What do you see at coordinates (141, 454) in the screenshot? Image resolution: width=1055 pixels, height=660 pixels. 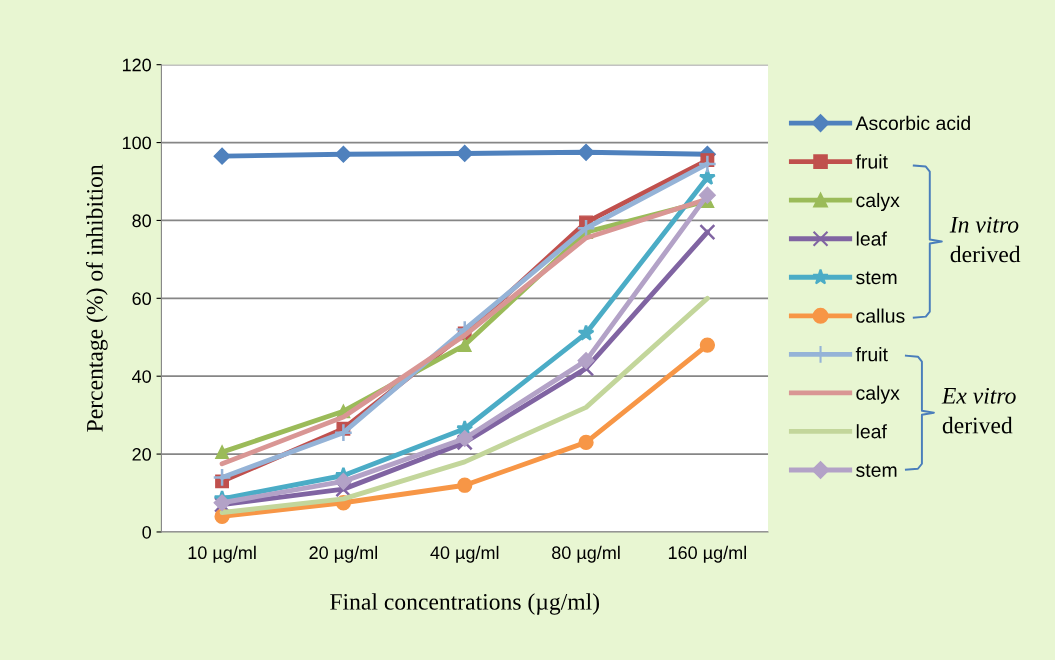 I see `y-tick-label: 20` at bounding box center [141, 454].